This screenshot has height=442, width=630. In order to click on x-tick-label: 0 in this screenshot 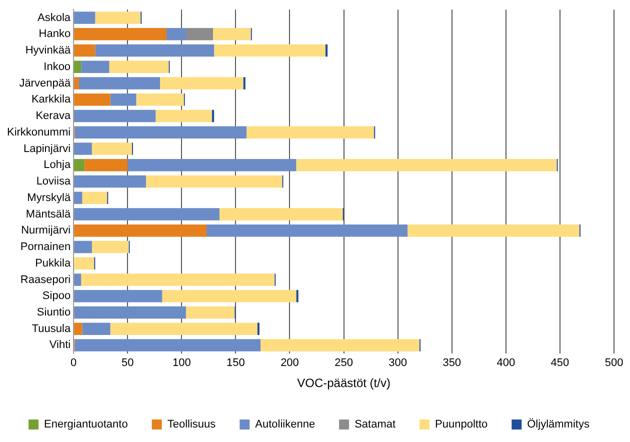, I will do `click(73, 363)`.